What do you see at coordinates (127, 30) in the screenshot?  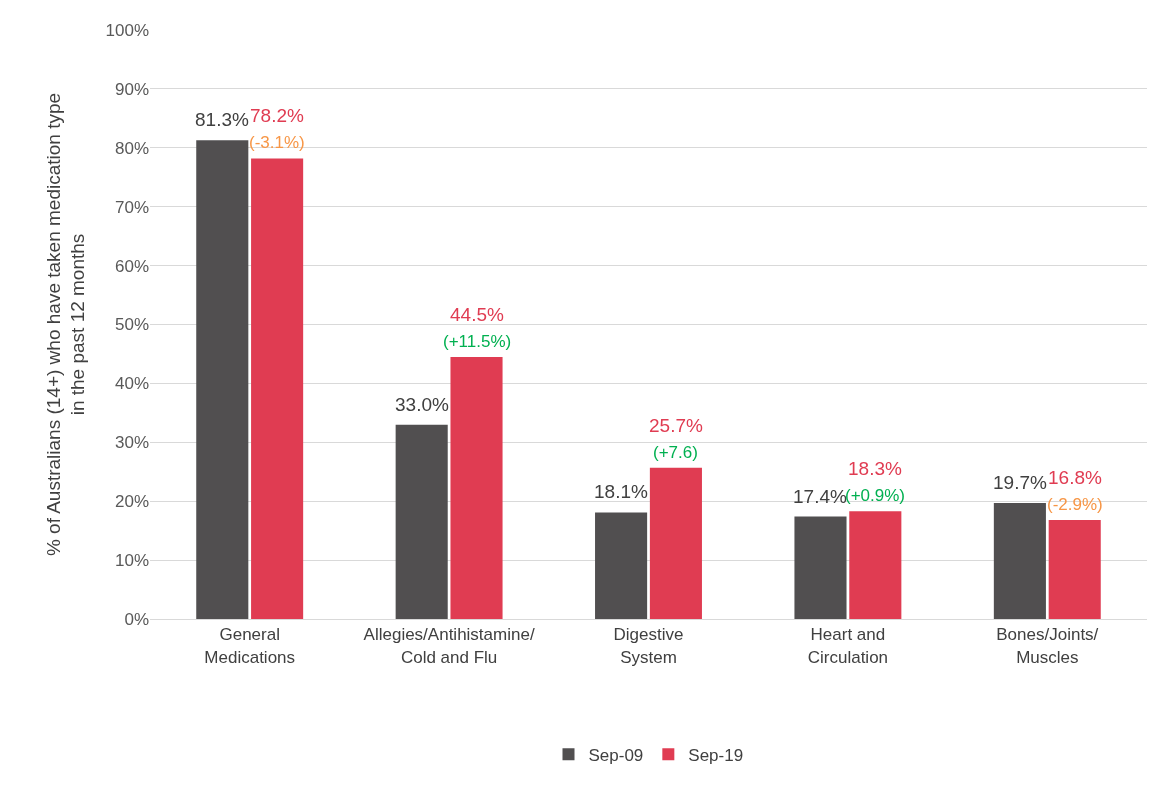 I see `y-tick-label: 100%` at bounding box center [127, 30].